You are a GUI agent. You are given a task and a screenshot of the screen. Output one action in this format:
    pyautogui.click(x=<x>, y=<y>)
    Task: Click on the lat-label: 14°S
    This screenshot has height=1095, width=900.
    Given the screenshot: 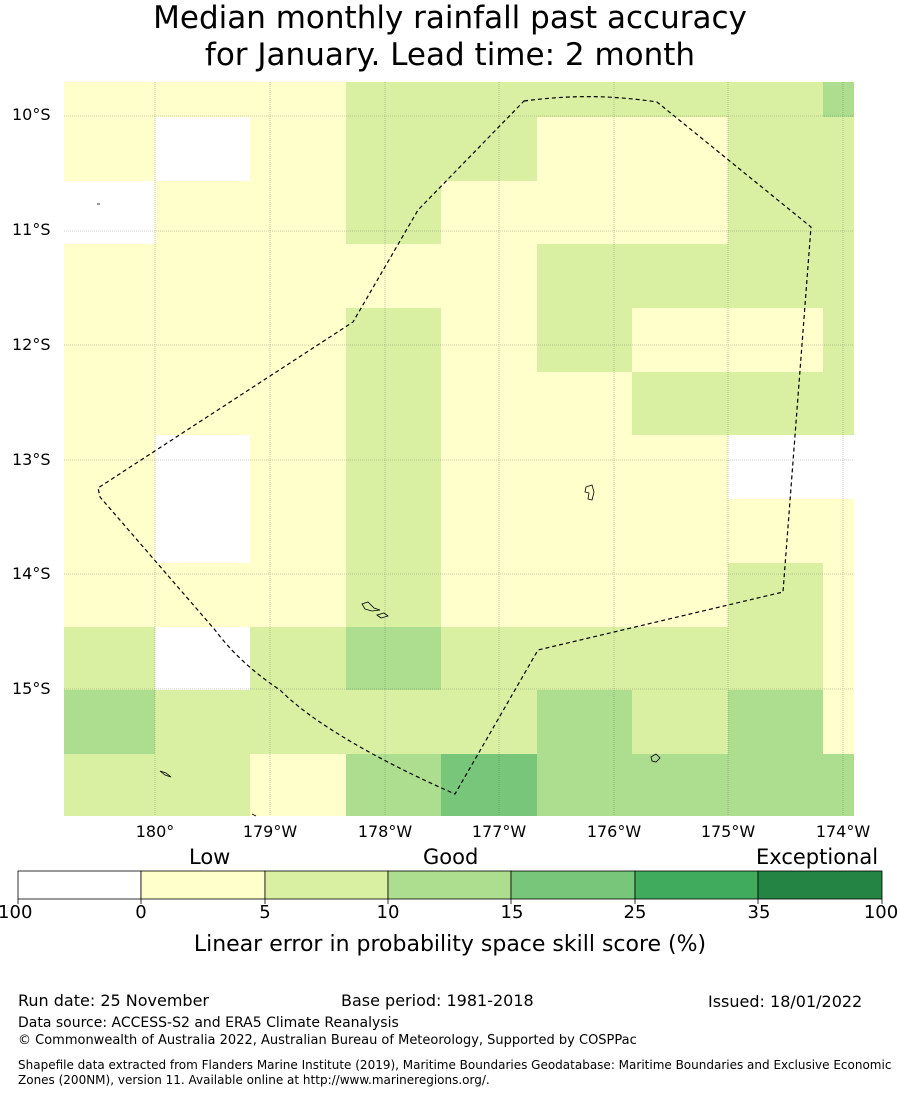 What is the action you would take?
    pyautogui.click(x=31, y=573)
    